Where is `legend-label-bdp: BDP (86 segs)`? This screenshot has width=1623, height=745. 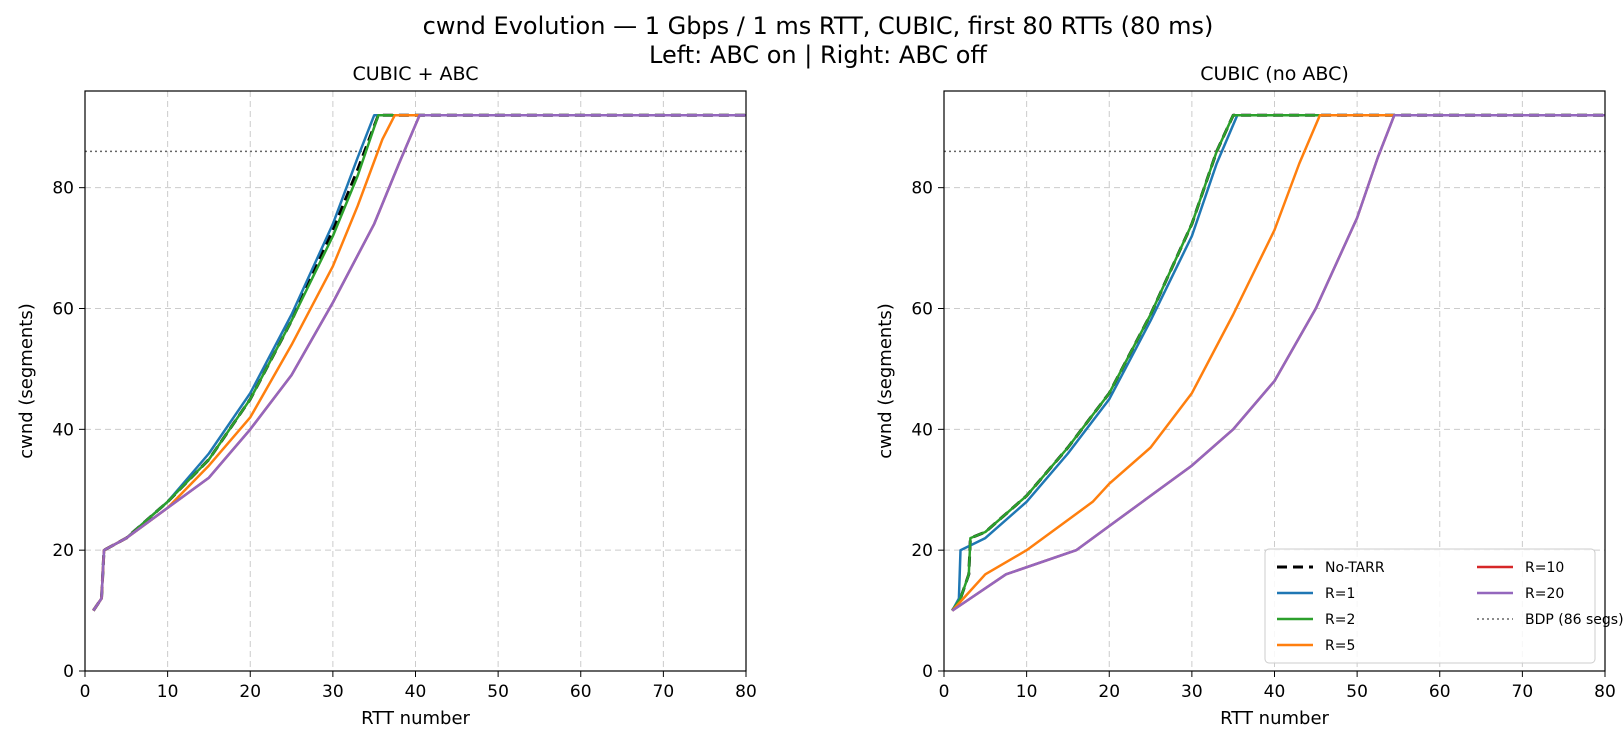 legend-label-bdp: BDP (86 segs) is located at coordinates (1574, 620).